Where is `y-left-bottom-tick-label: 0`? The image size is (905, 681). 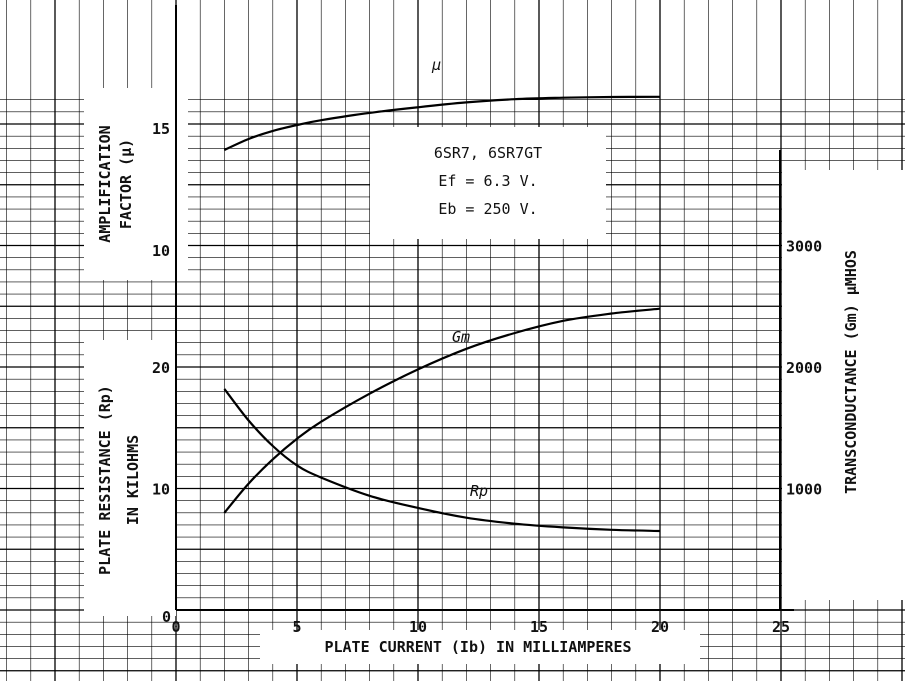 y-left-bottom-tick-label: 0 is located at coordinates (166, 617).